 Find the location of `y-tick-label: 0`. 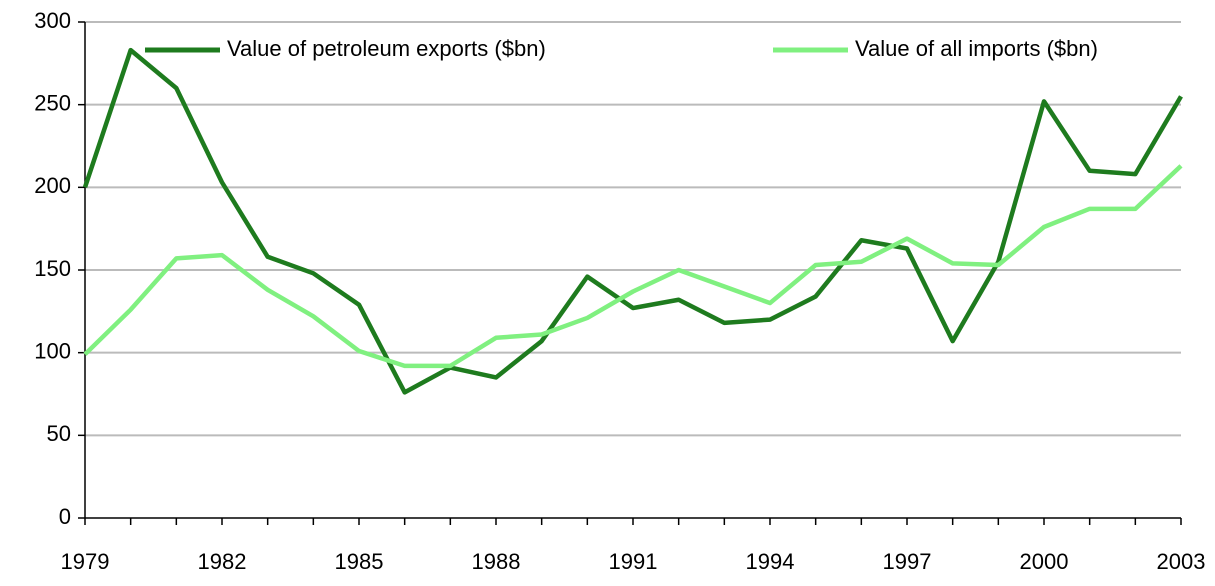

y-tick-label: 0 is located at coordinates (65, 516).